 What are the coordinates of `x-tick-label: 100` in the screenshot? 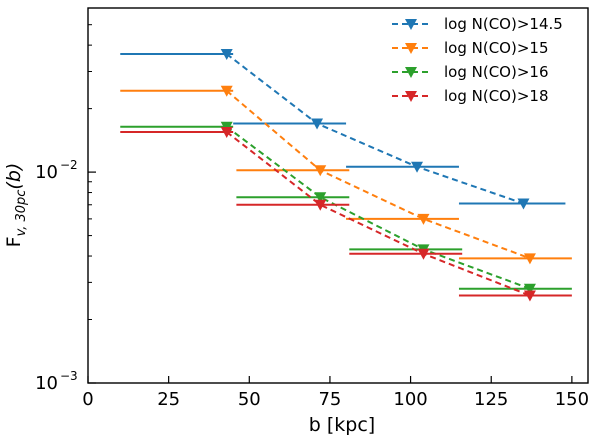 It's located at (410, 399).